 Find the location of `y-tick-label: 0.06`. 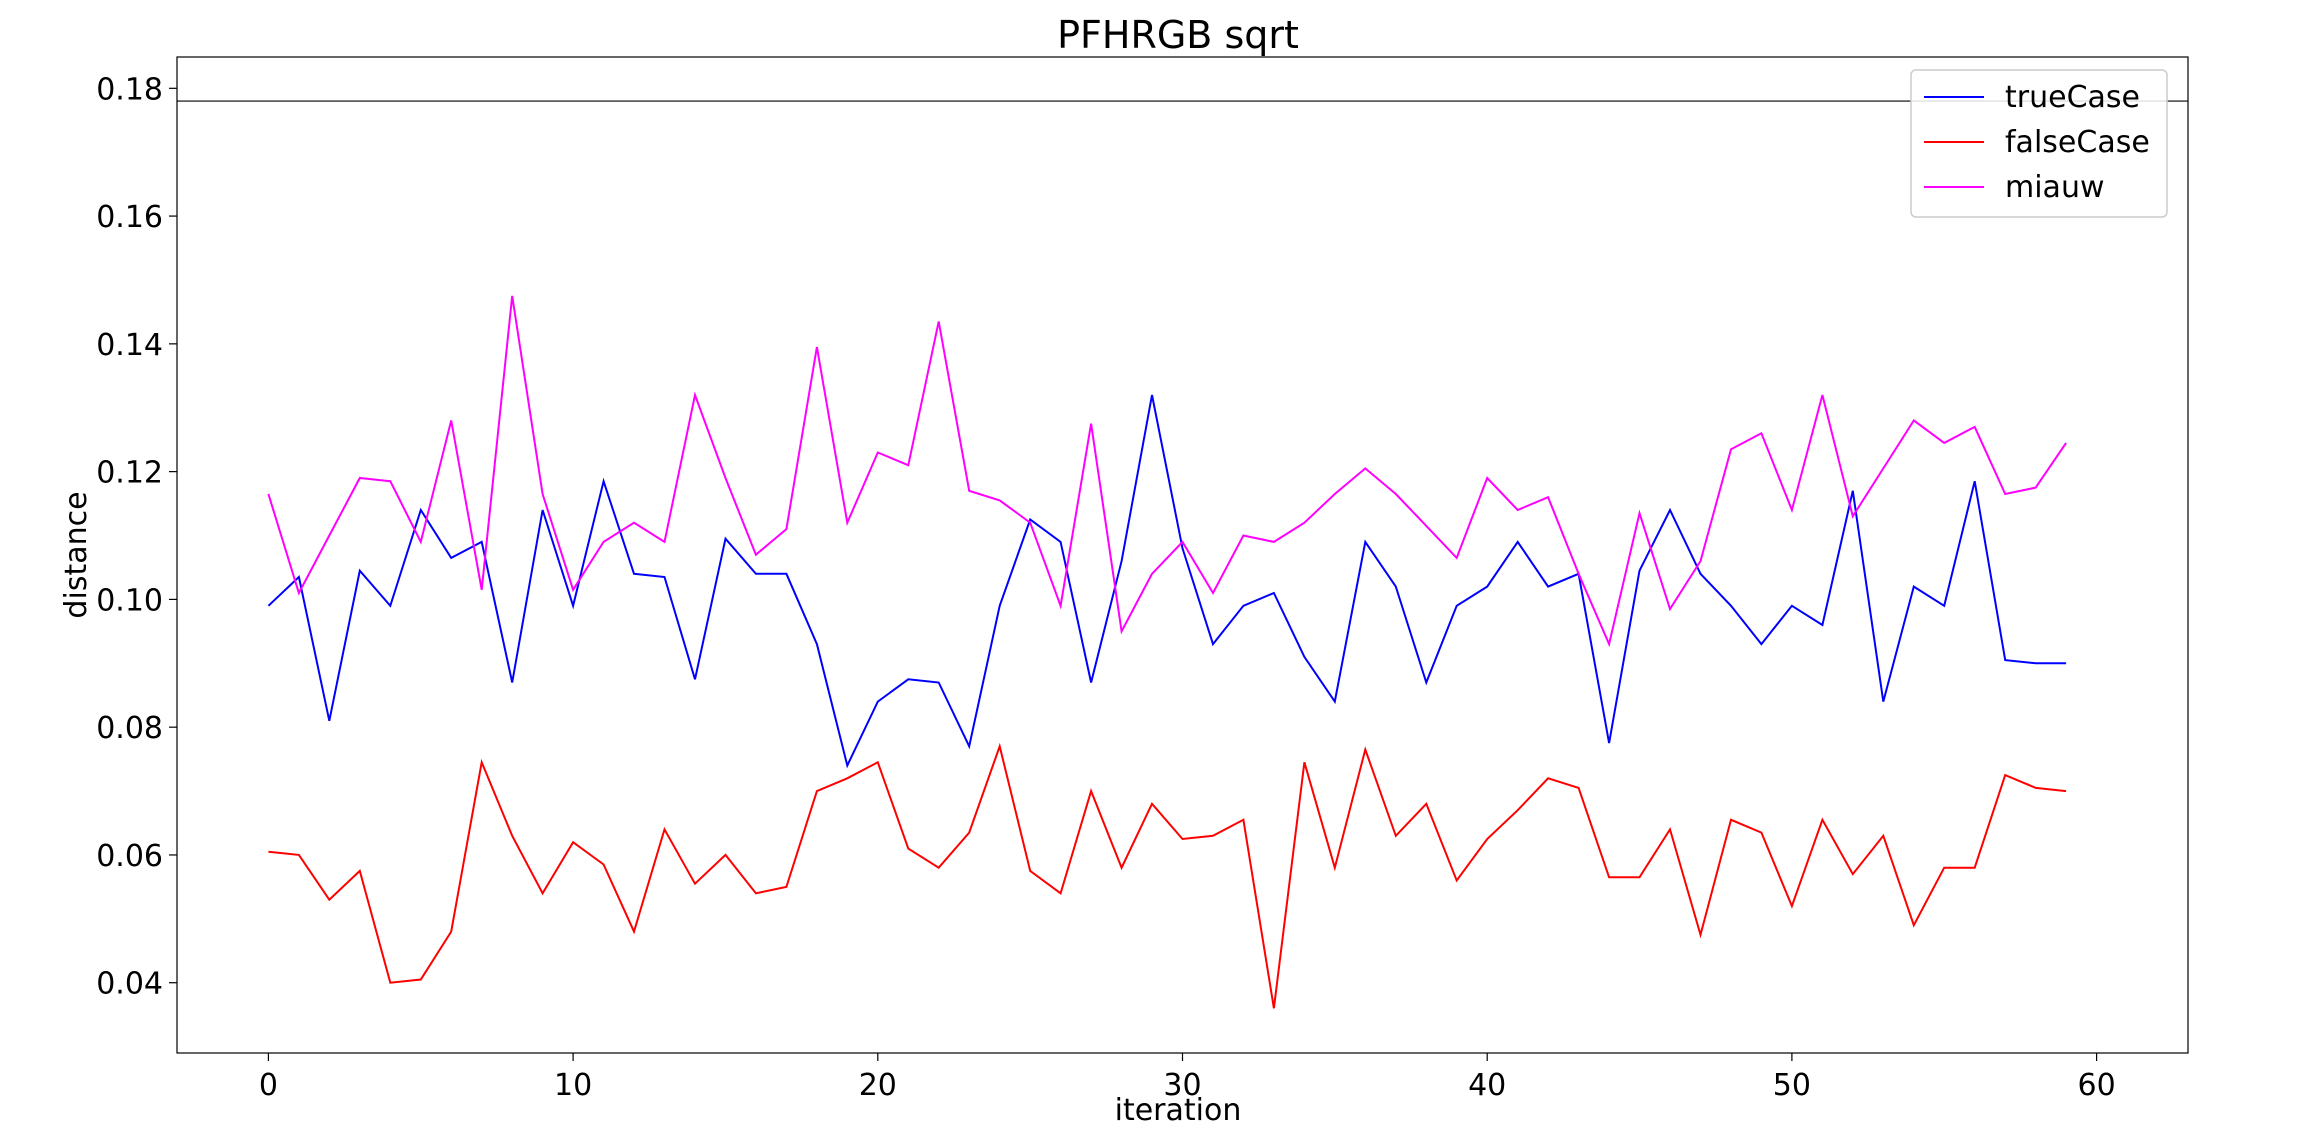

y-tick-label: 0.06 is located at coordinates (129, 856).